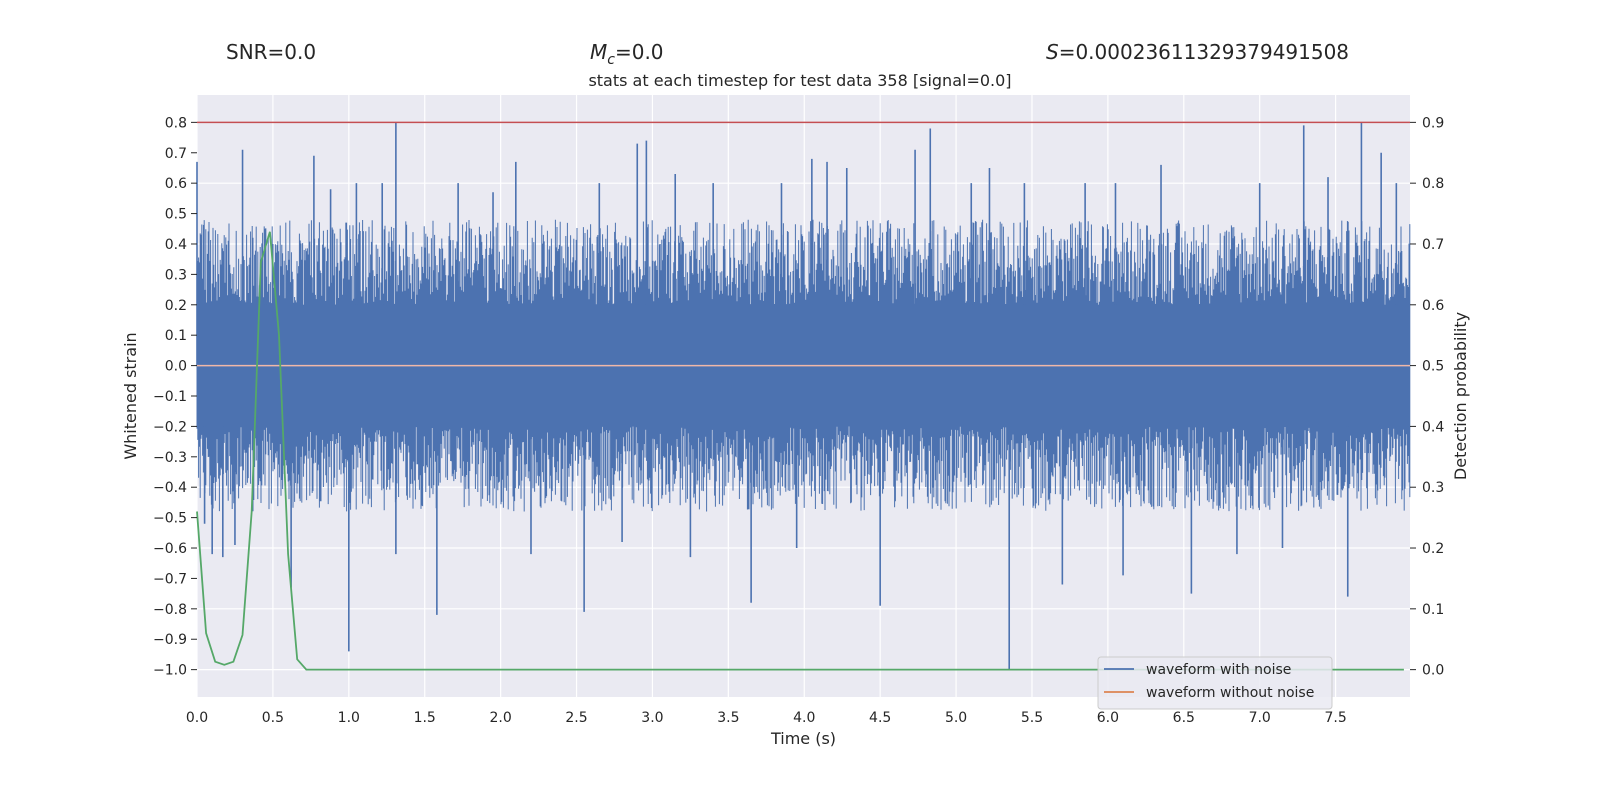 The width and height of the screenshot is (1600, 800). What do you see at coordinates (1218, 670) in the screenshot?
I see `legend-label-noisy: waveform with noise` at bounding box center [1218, 670].